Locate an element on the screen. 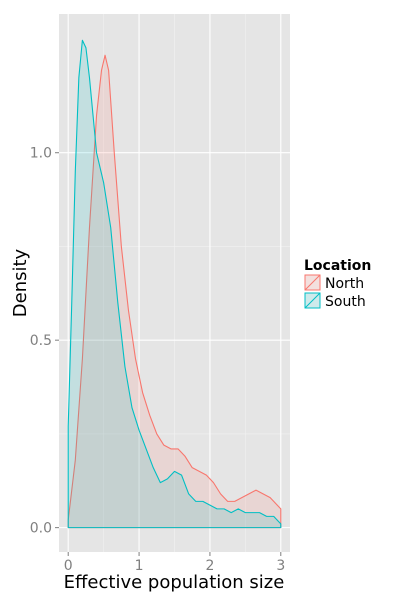  legend-title: Location is located at coordinates (337, 266).